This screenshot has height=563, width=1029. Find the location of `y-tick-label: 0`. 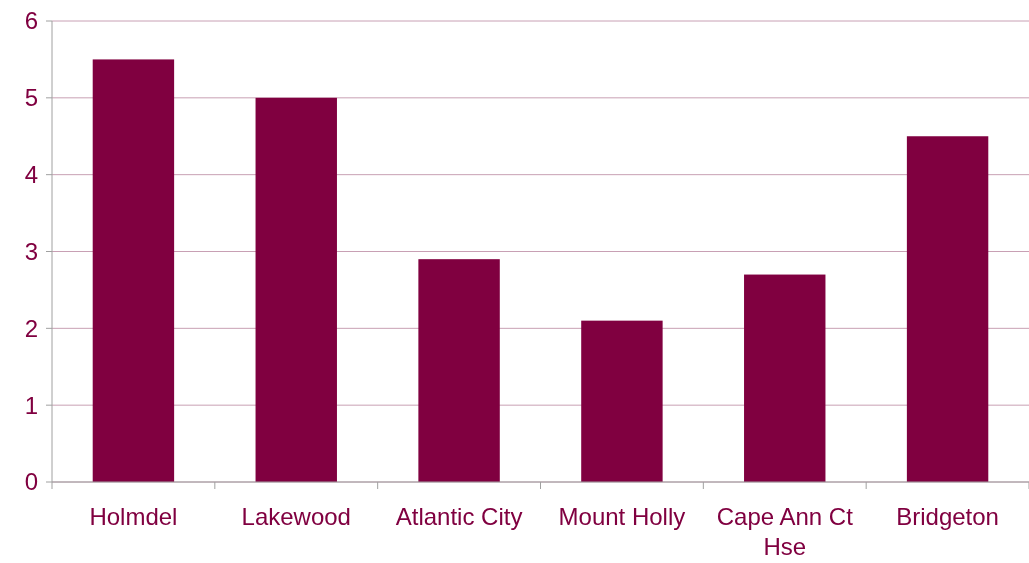

y-tick-label: 0 is located at coordinates (31, 482).